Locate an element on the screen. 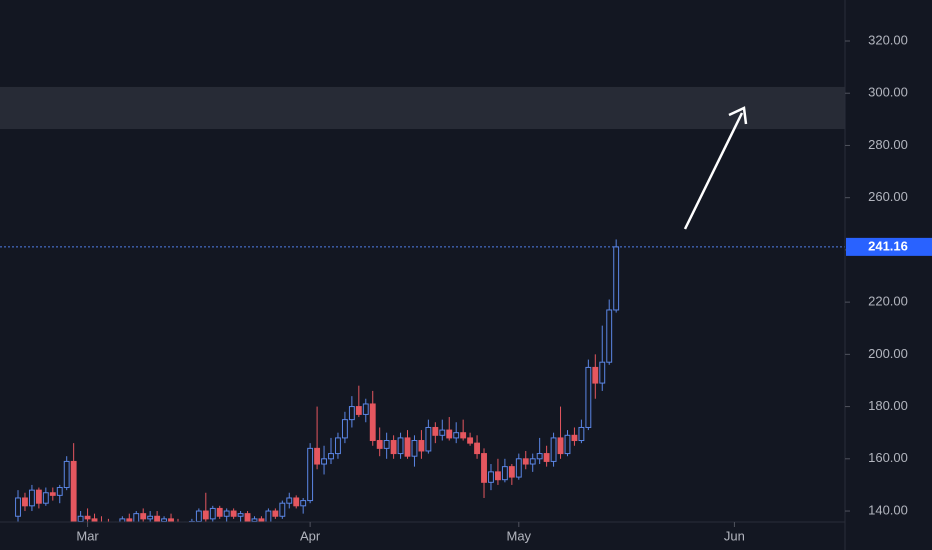 The width and height of the screenshot is (932, 550). y-tick-label: 220.00 is located at coordinates (888, 301).